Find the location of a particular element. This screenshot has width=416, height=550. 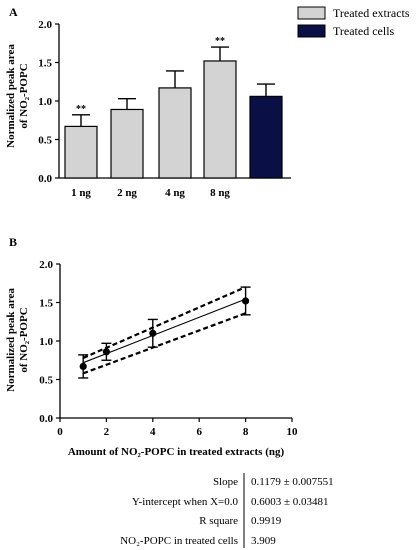

legend-swatch-treated-extracts is located at coordinates (311, 13).